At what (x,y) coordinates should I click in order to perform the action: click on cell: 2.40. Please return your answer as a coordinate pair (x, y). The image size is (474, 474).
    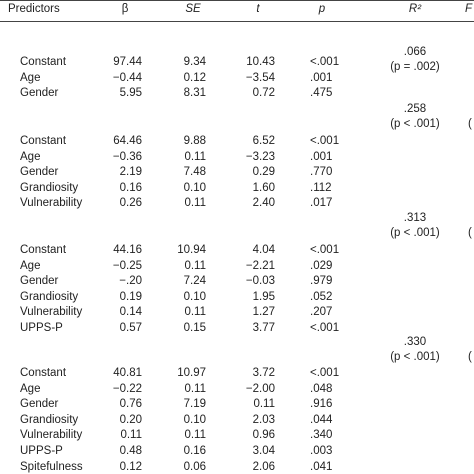
    Looking at the image, I should click on (263, 203).